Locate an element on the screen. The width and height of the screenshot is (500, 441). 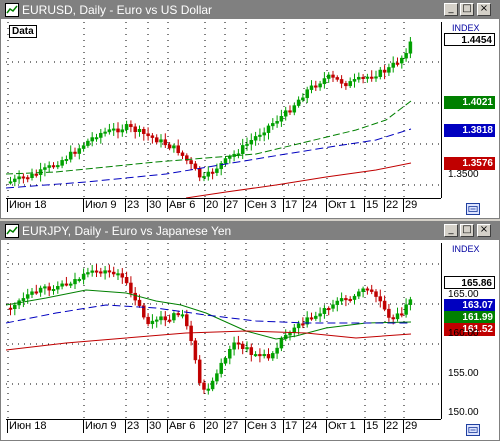
price-tag-current: 1.4454 is located at coordinates (469, 39).